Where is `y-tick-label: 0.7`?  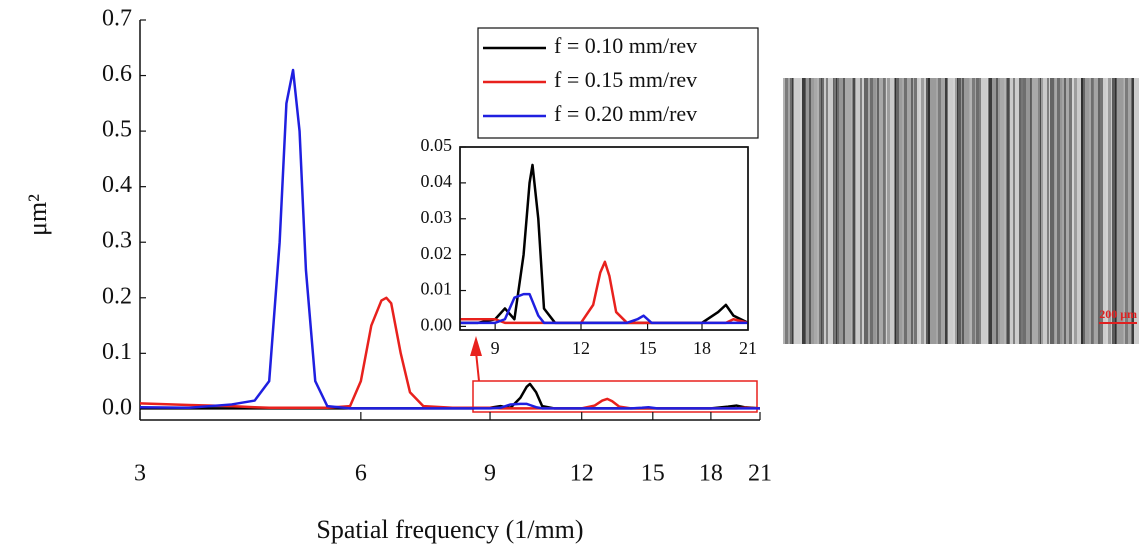
y-tick-label: 0.7 is located at coordinates (117, 19).